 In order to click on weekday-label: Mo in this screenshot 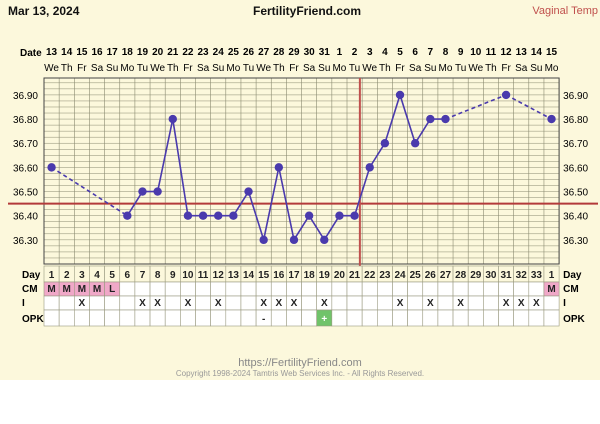, I will do `click(233, 68)`.